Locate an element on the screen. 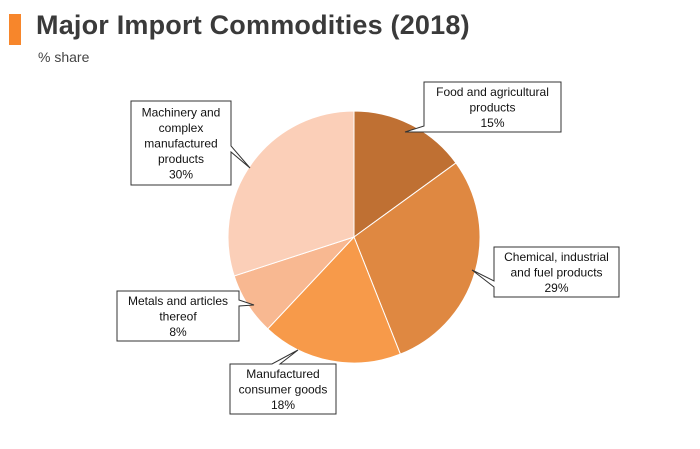 This screenshot has width=700, height=449. slice-value-label: 30% is located at coordinates (181, 174).